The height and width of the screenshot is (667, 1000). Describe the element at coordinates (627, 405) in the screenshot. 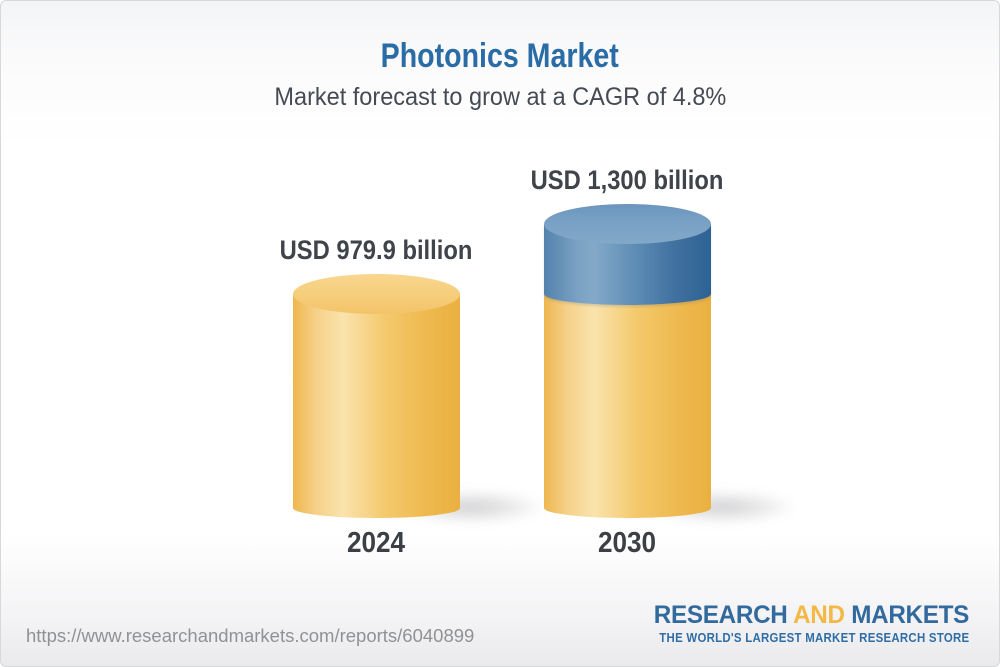

I see `cylinder-2030-segment-gold` at that location.